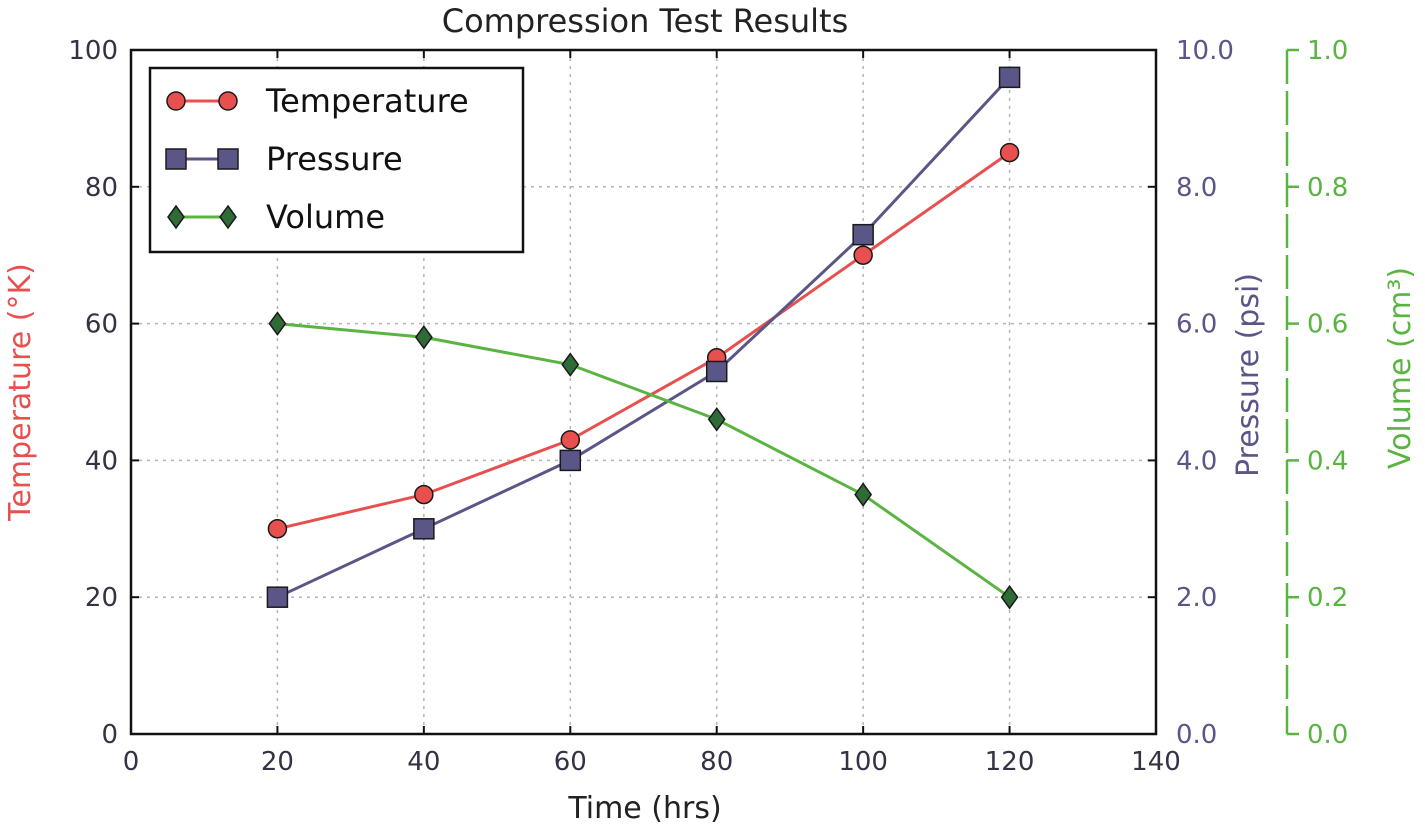 Image resolution: width=1425 pixels, height=830 pixels. Describe the element at coordinates (101, 461) in the screenshot. I see `temperature-tick-label: 40` at that location.